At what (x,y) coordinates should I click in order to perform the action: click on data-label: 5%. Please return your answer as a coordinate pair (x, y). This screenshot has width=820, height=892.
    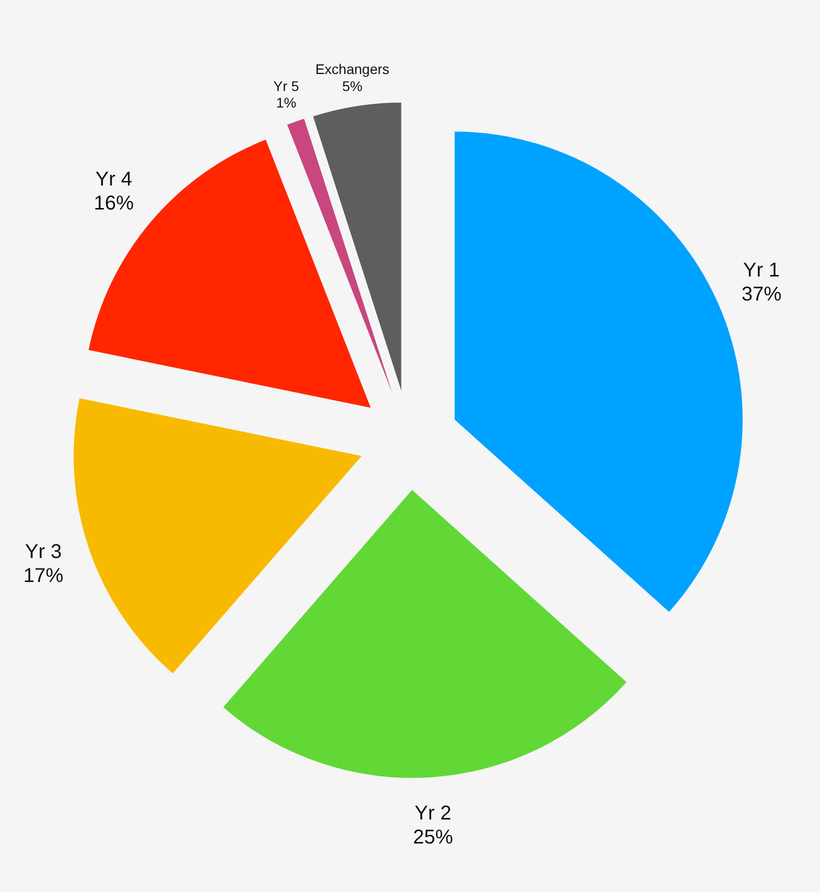
    Looking at the image, I should click on (352, 86).